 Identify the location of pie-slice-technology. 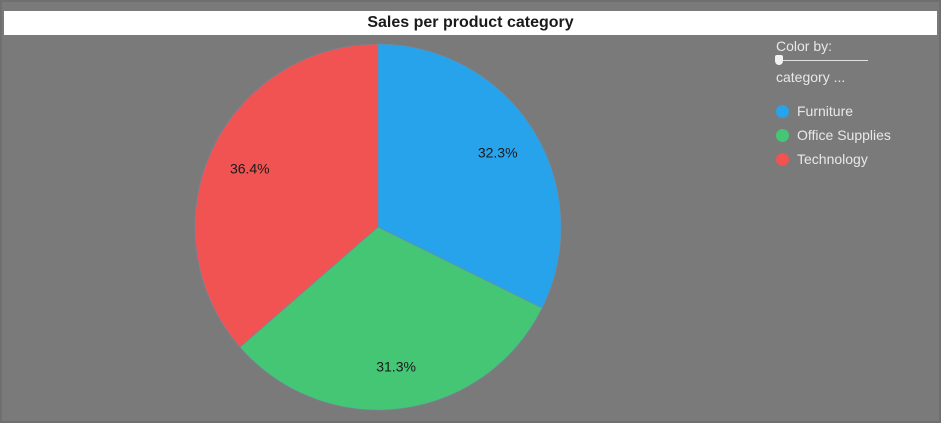
(286, 195).